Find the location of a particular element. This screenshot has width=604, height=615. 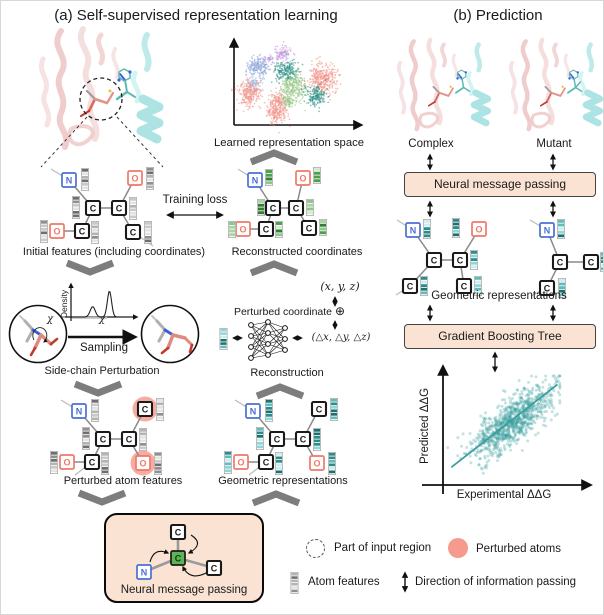

sidechain-molecule-after is located at coordinates (170, 334).